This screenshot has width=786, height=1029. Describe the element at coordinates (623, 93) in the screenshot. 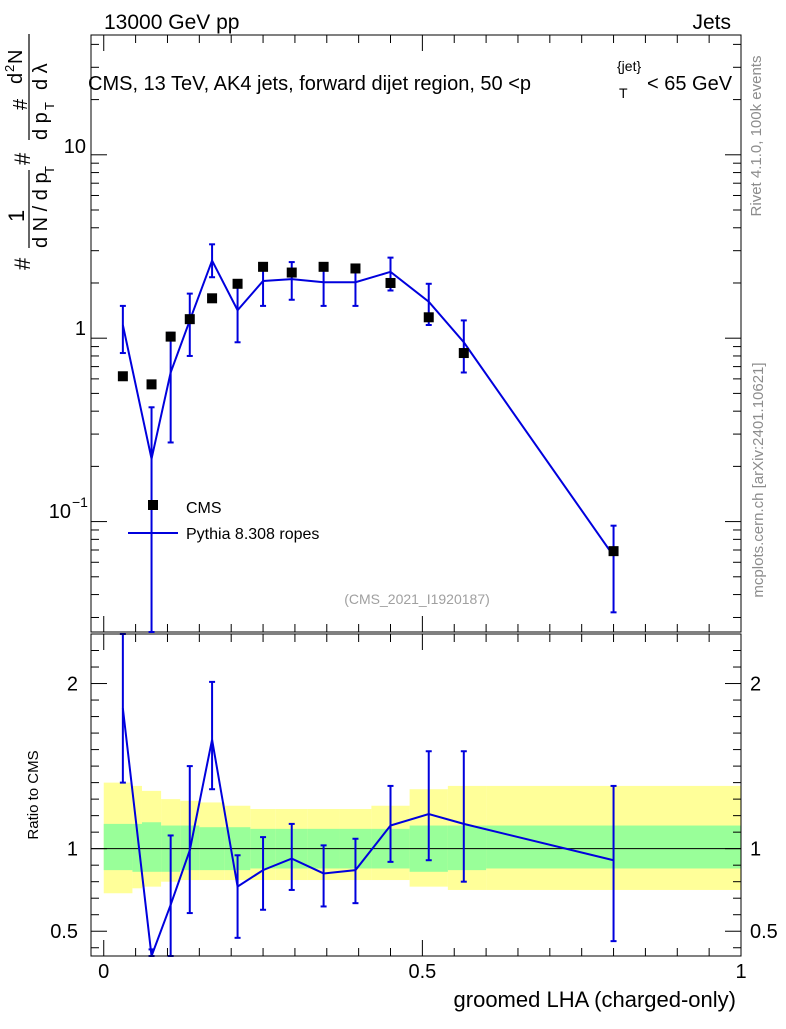

I see `title-sub: T` at that location.